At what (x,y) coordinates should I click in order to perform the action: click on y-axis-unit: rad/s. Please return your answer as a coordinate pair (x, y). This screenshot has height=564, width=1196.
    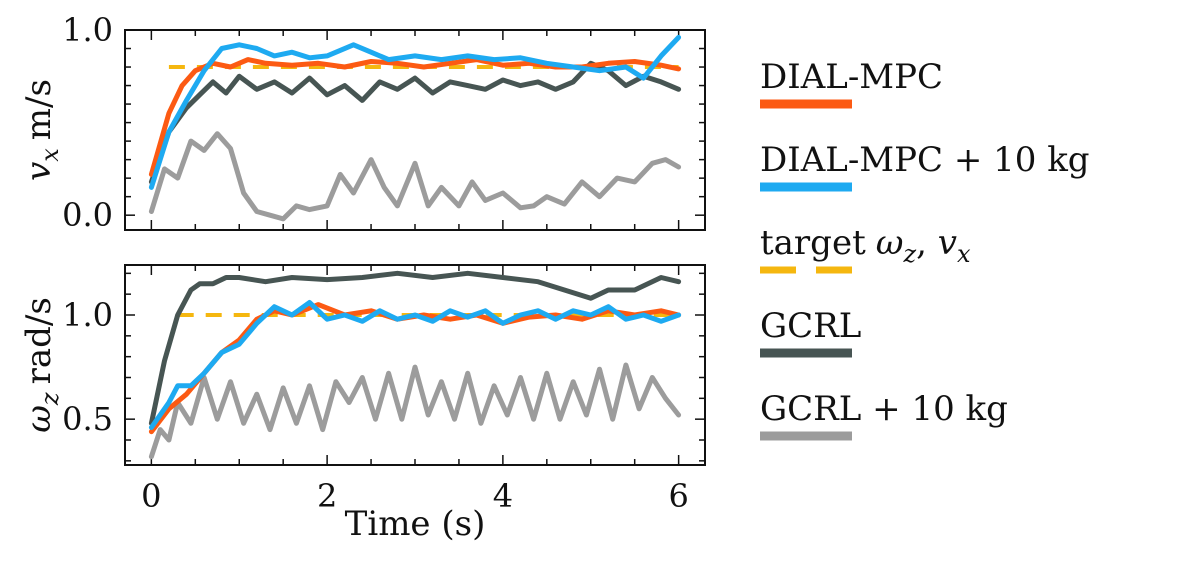
    Looking at the image, I should click on (39, 340).